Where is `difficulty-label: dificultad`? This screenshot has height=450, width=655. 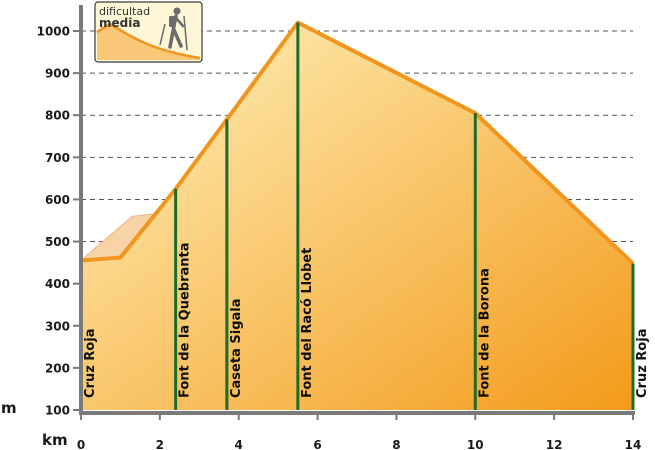
difficulty-label: dificultad is located at coordinates (124, 11).